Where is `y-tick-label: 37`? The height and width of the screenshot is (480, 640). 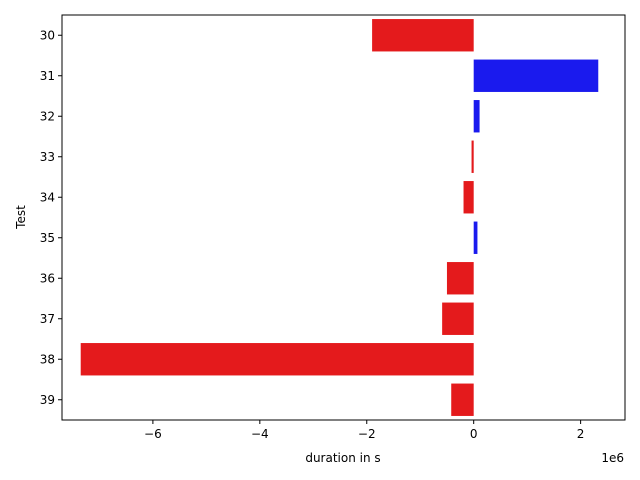 y-tick-label: 37 is located at coordinates (47, 319).